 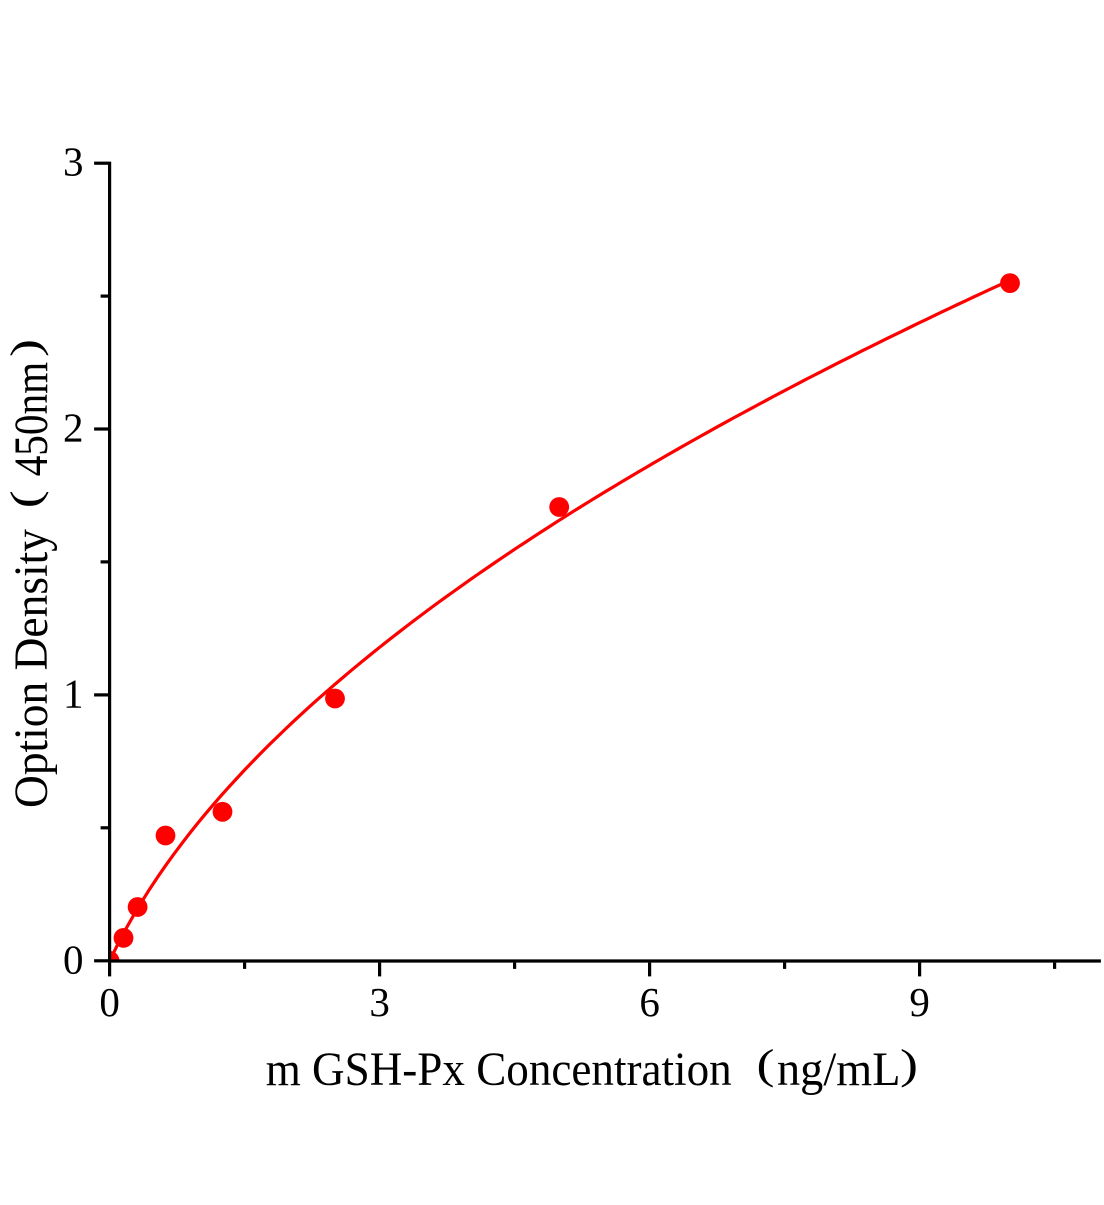 What do you see at coordinates (649, 1002) in the screenshot?
I see `svg-text: 6` at bounding box center [649, 1002].